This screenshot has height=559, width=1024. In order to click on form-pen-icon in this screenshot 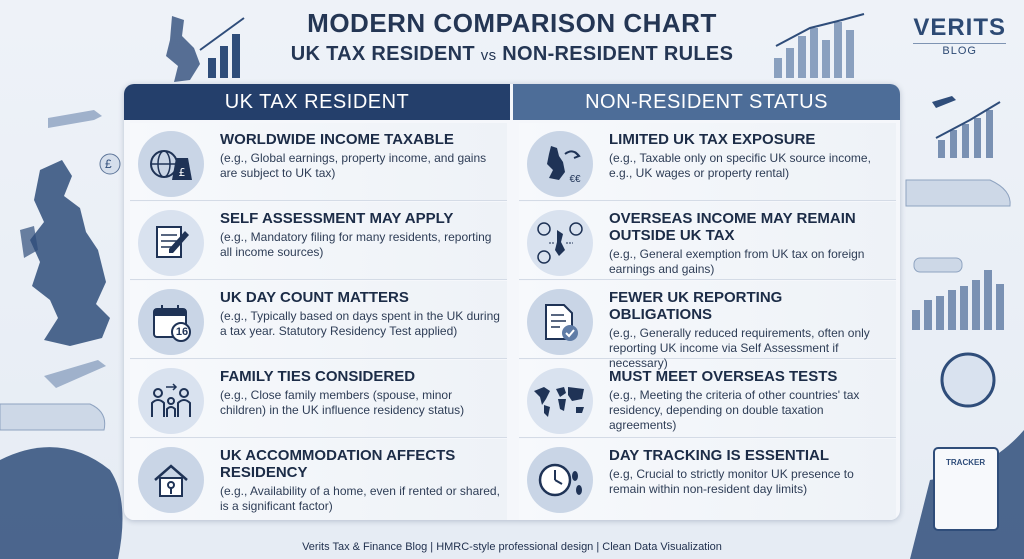, I will do `click(171, 243)`.